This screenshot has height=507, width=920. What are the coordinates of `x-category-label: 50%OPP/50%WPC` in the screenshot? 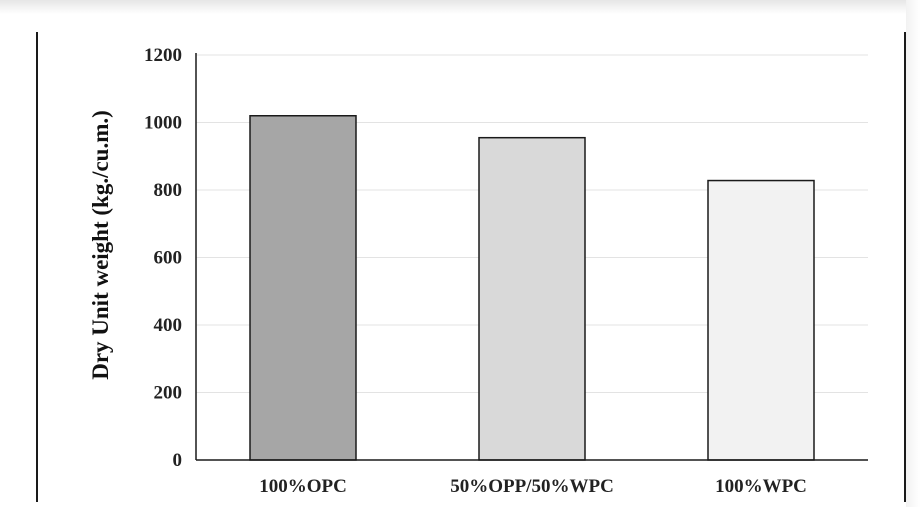 It's located at (532, 486).